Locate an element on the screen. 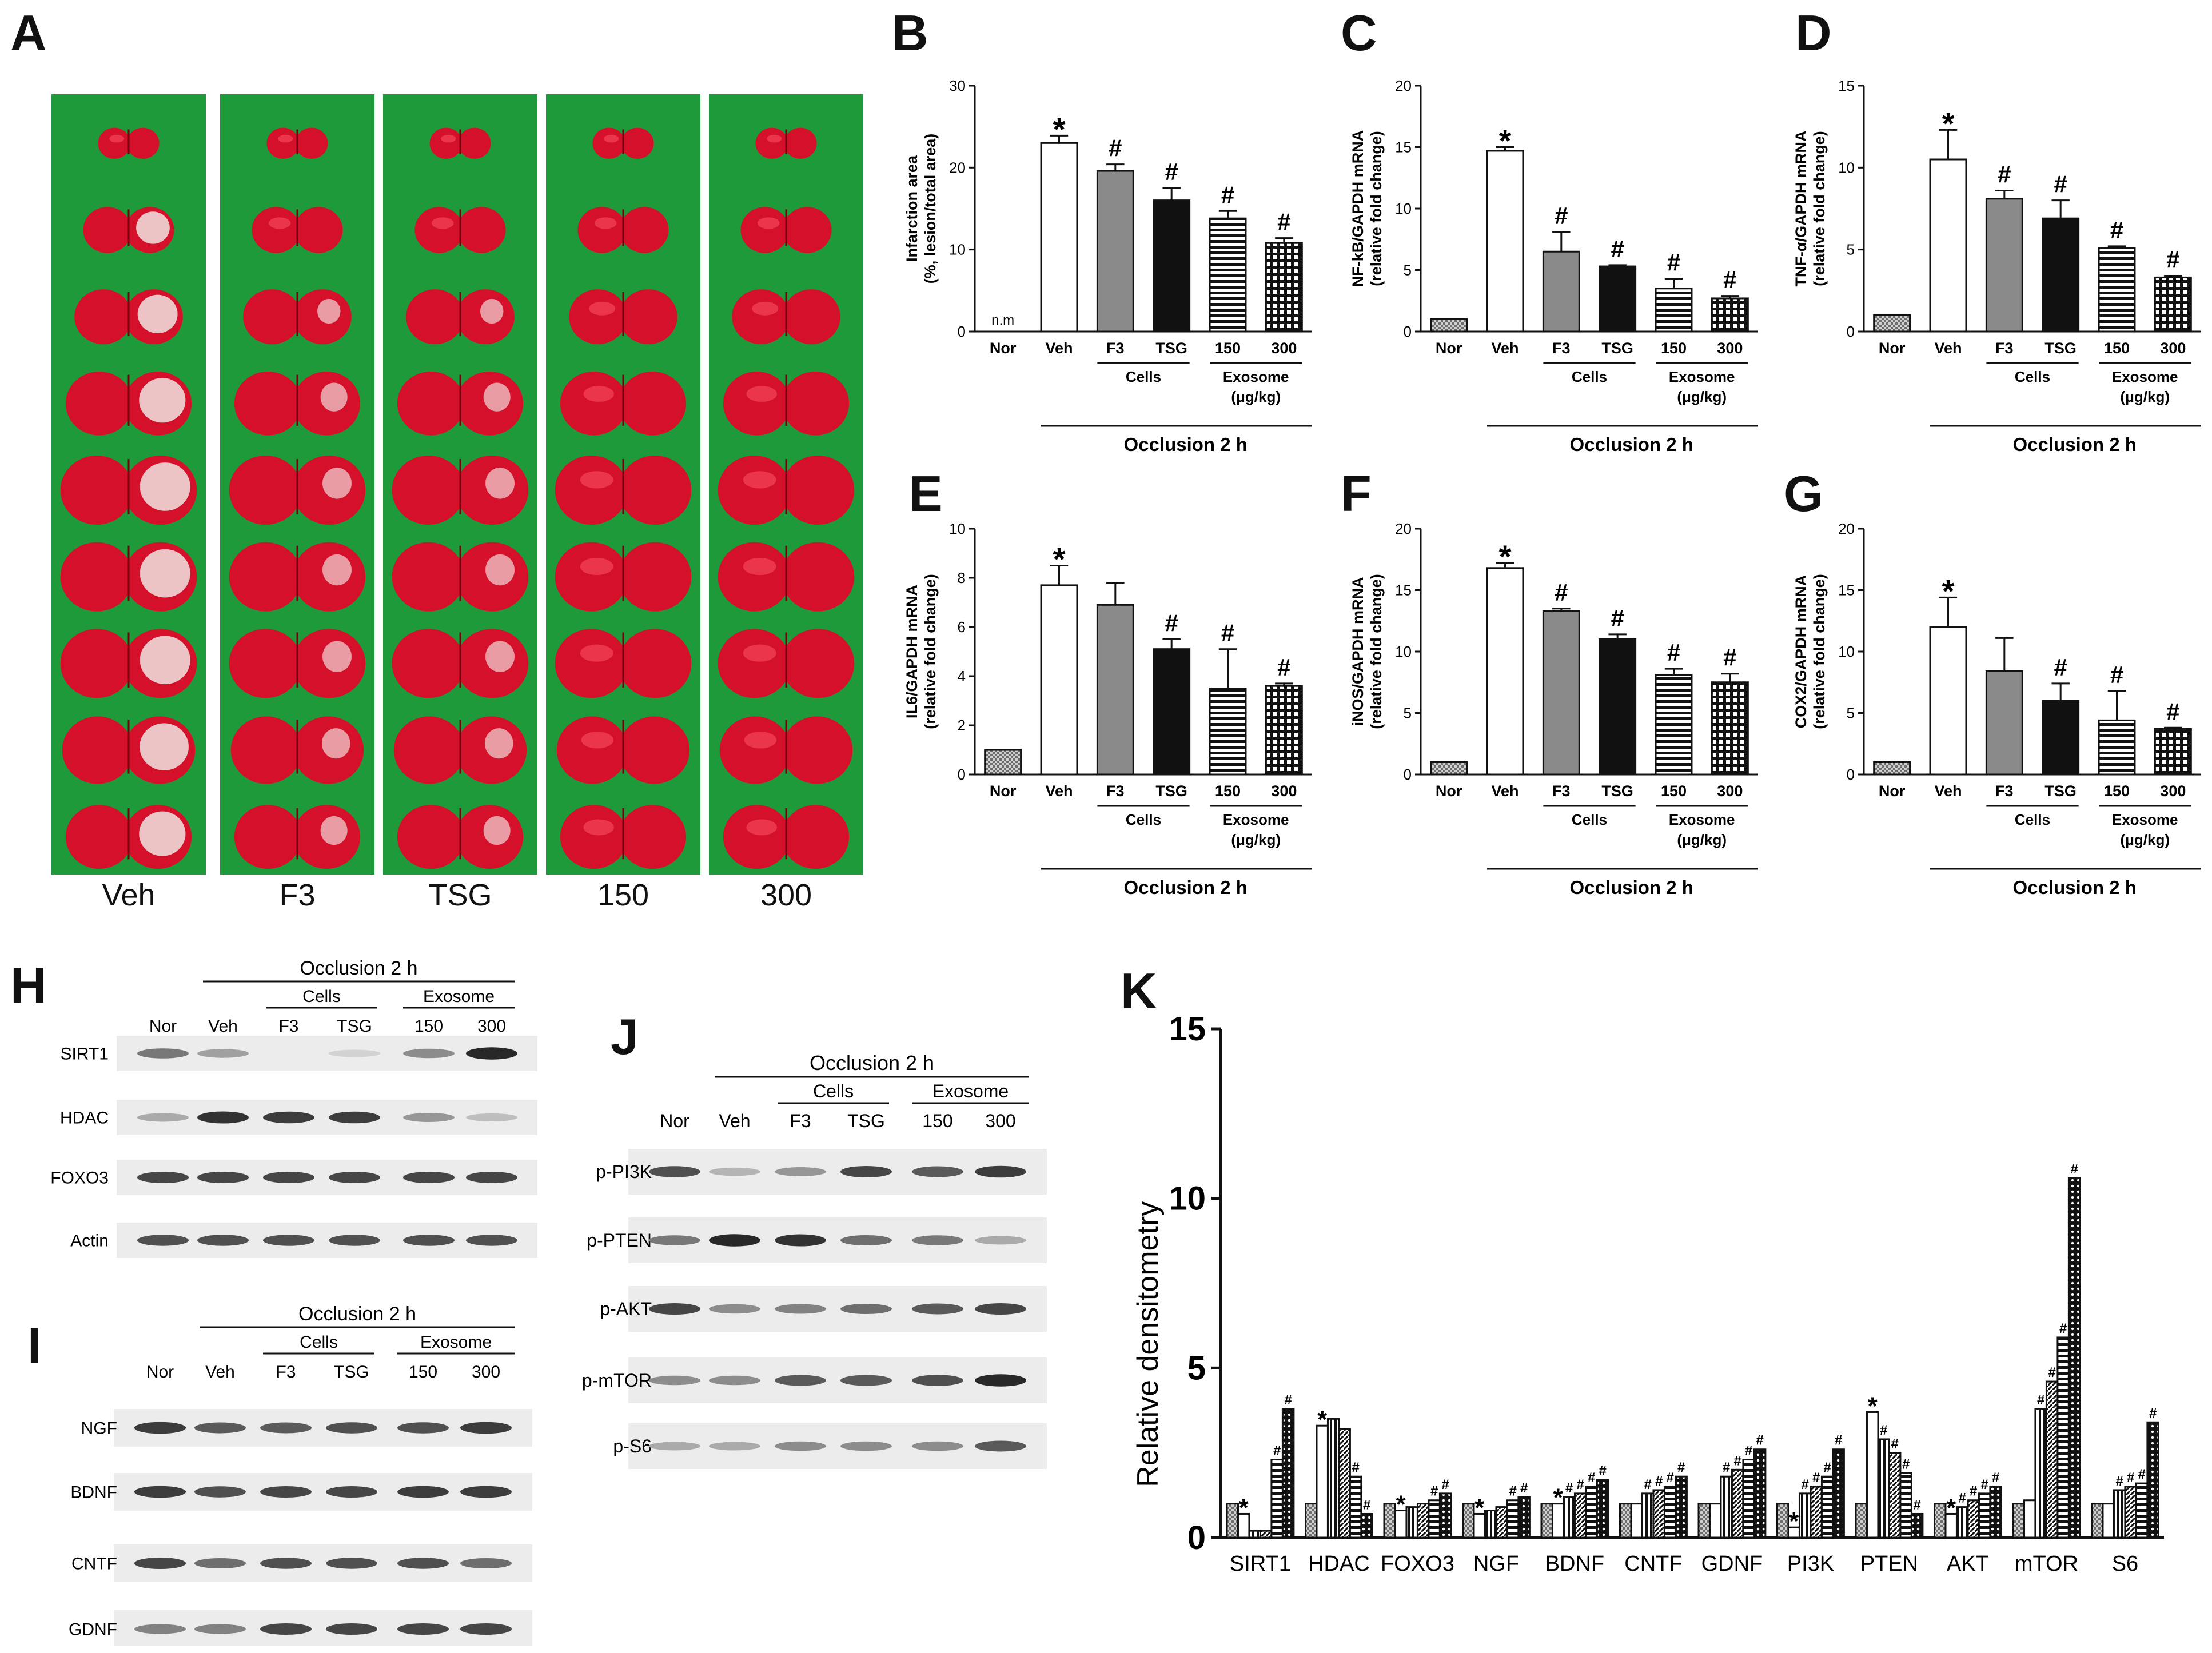 The height and width of the screenshot is (1653, 2212). blot-cells-label: Cells is located at coordinates (833, 1091).